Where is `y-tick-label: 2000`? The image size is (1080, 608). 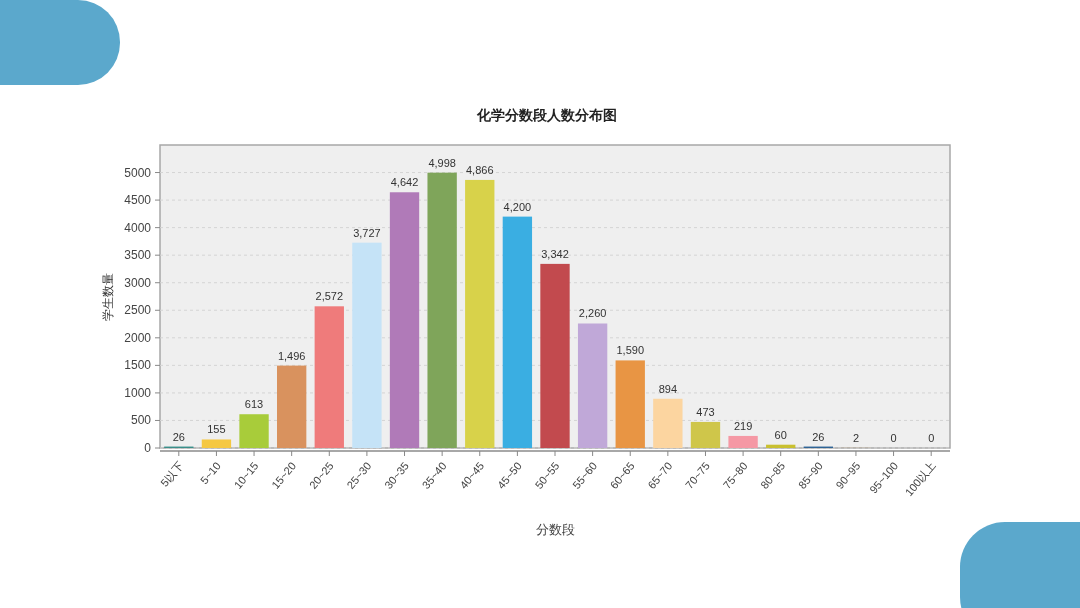
y-tick-label: 2000 is located at coordinates (137, 337).